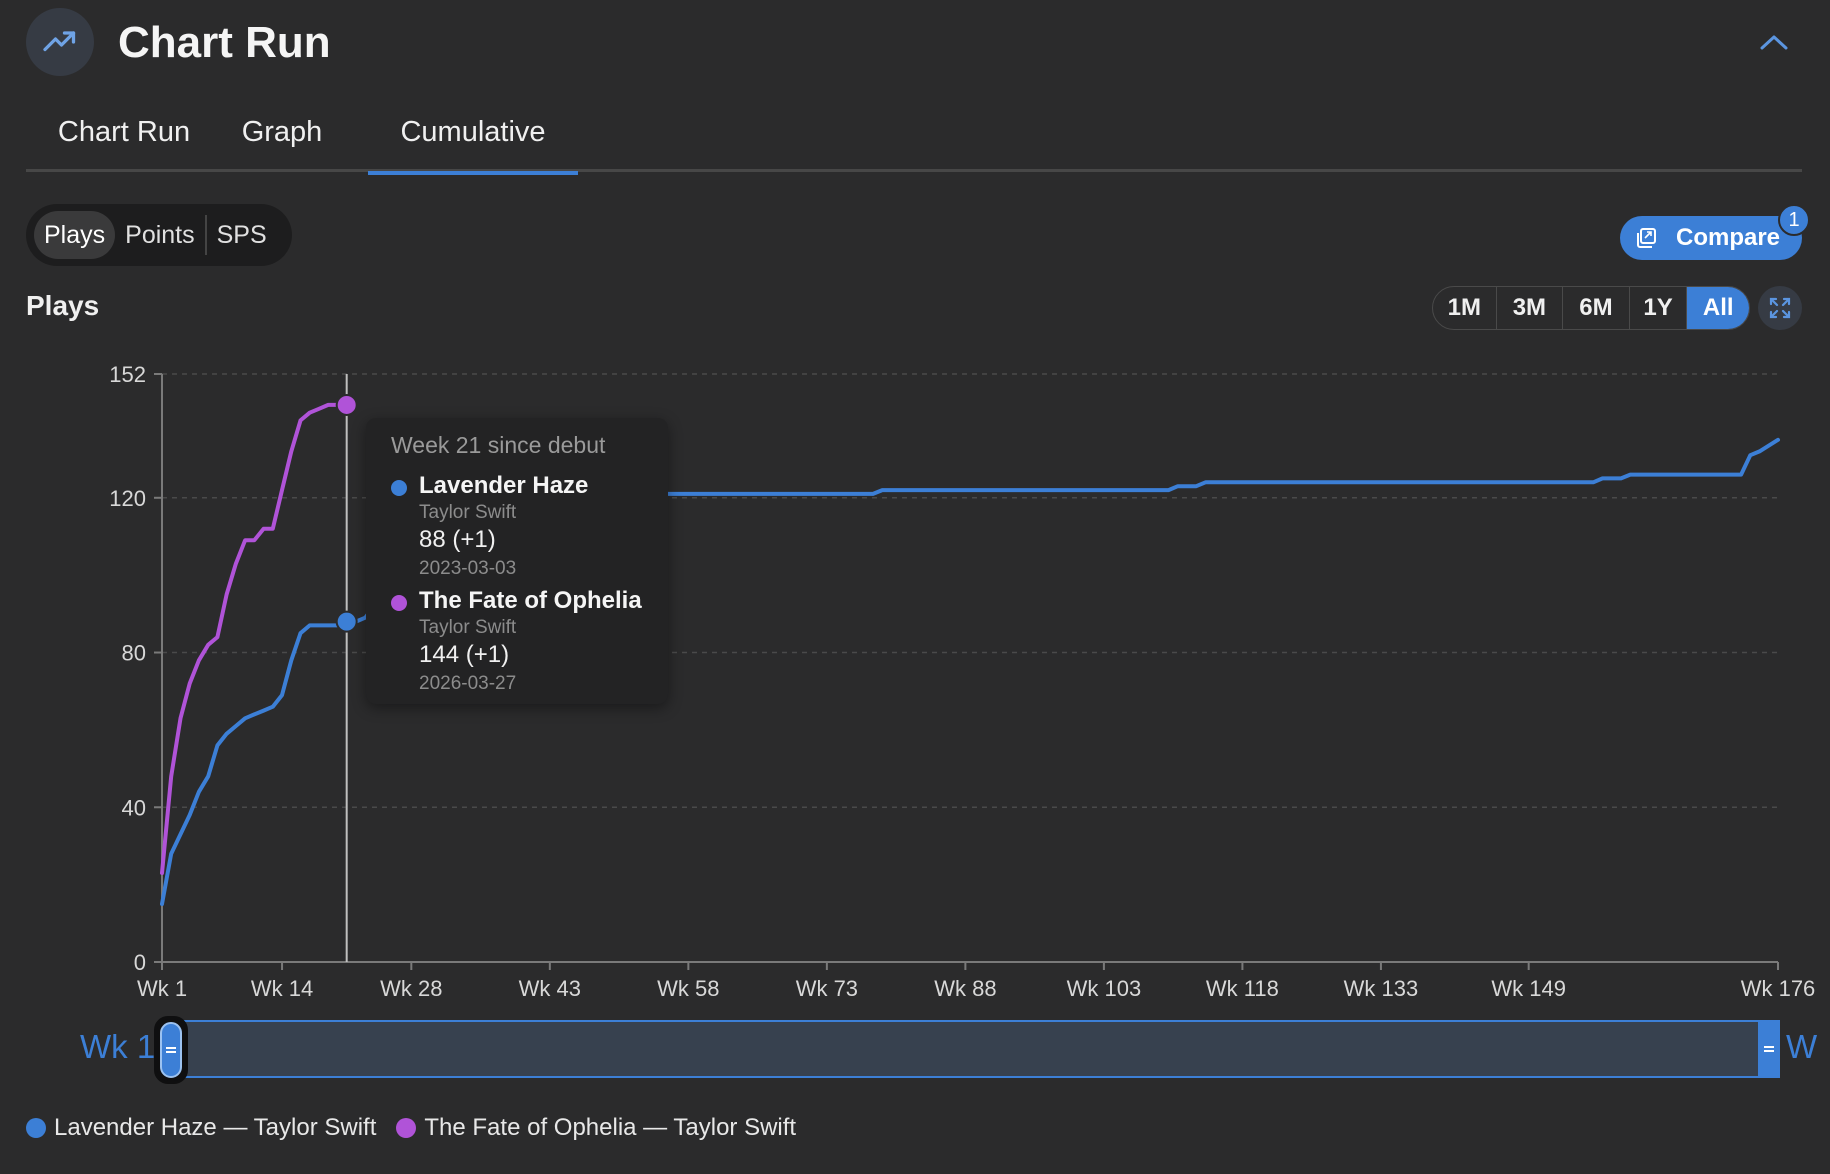 This screenshot has width=1830, height=1174. What do you see at coordinates (1646, 238) in the screenshot?
I see `compare-icon` at bounding box center [1646, 238].